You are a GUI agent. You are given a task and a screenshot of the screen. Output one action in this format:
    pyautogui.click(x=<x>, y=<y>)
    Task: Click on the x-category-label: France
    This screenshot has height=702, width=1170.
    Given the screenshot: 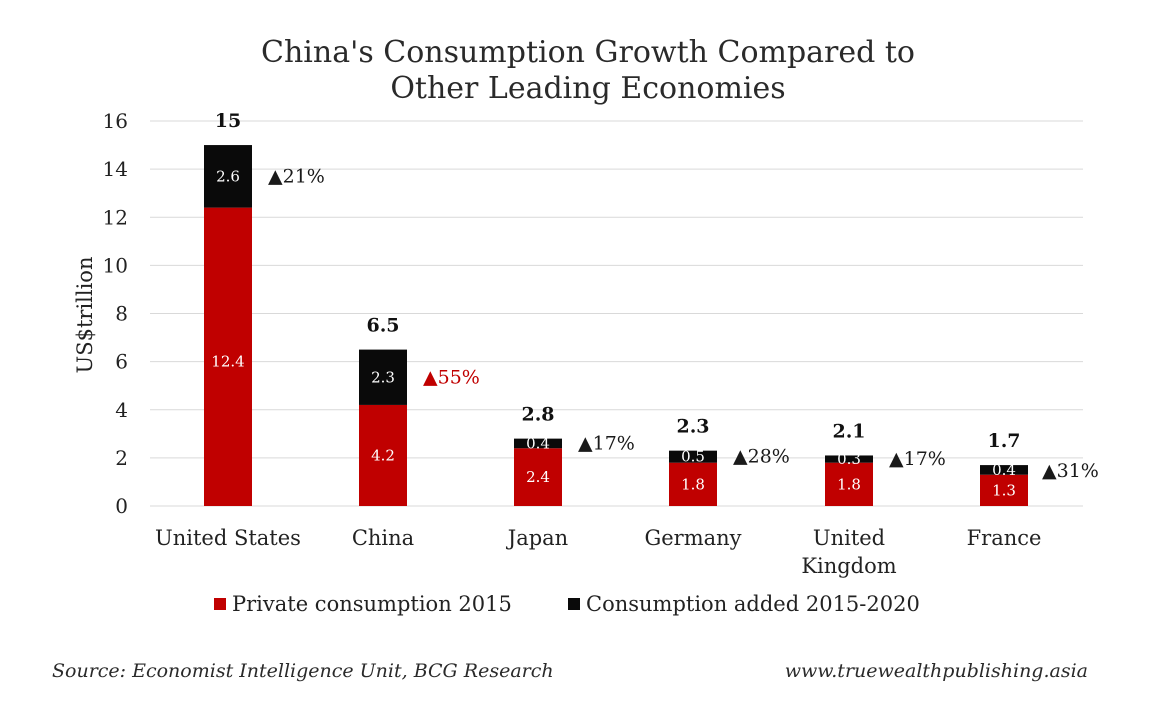 What is the action you would take?
    pyautogui.click(x=1004, y=538)
    